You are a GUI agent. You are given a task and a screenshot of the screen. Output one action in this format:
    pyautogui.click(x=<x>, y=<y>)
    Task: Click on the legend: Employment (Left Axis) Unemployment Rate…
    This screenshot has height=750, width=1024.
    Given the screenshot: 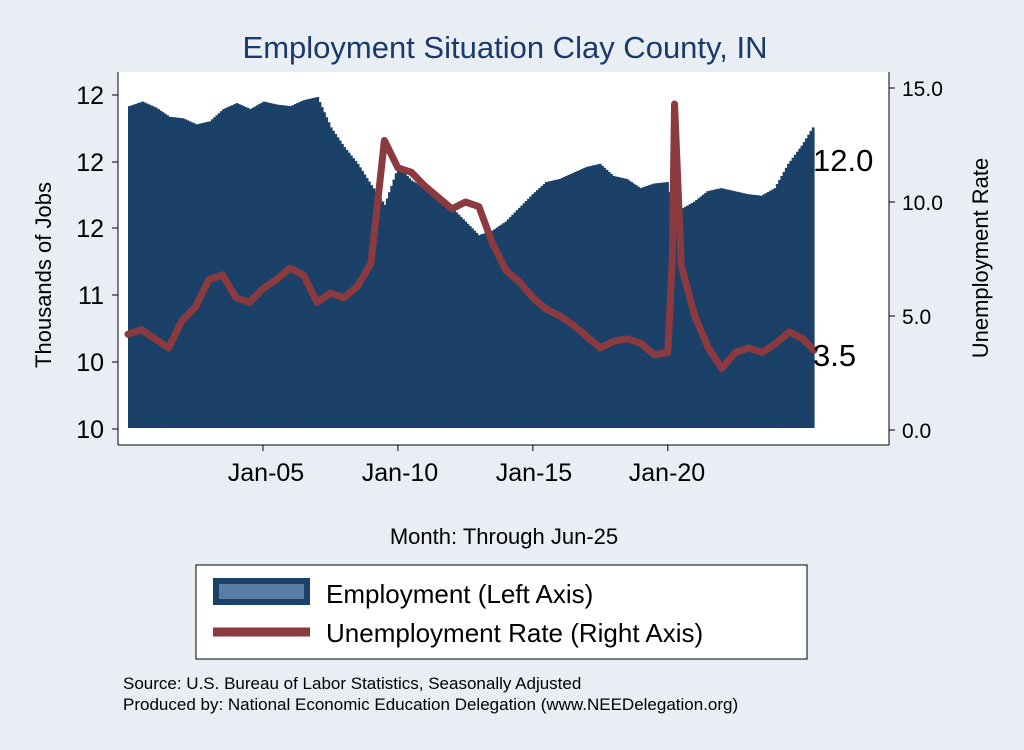 What is the action you would take?
    pyautogui.click(x=501, y=612)
    